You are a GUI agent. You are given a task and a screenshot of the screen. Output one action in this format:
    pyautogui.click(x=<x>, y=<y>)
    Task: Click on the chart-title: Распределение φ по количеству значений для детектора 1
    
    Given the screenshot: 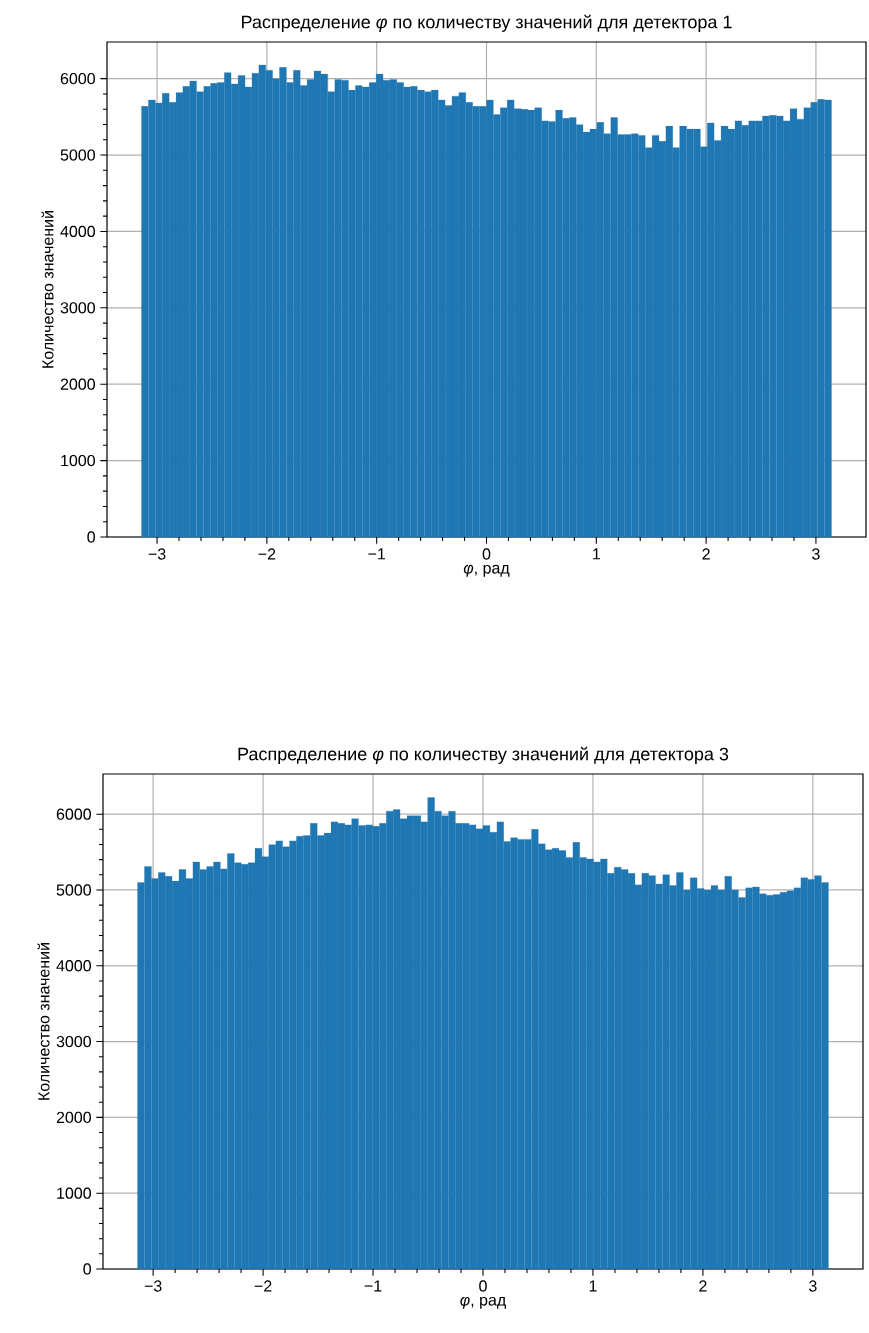 What is the action you would take?
    pyautogui.click(x=487, y=23)
    